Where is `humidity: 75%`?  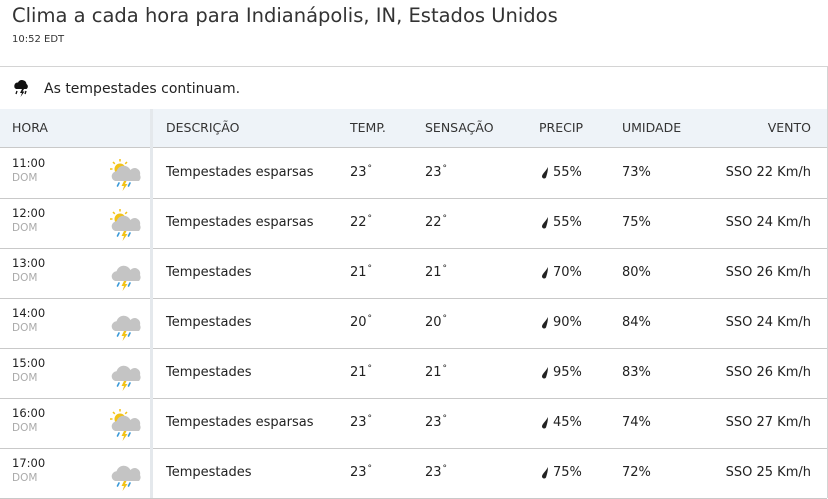 humidity: 75% is located at coordinates (636, 222).